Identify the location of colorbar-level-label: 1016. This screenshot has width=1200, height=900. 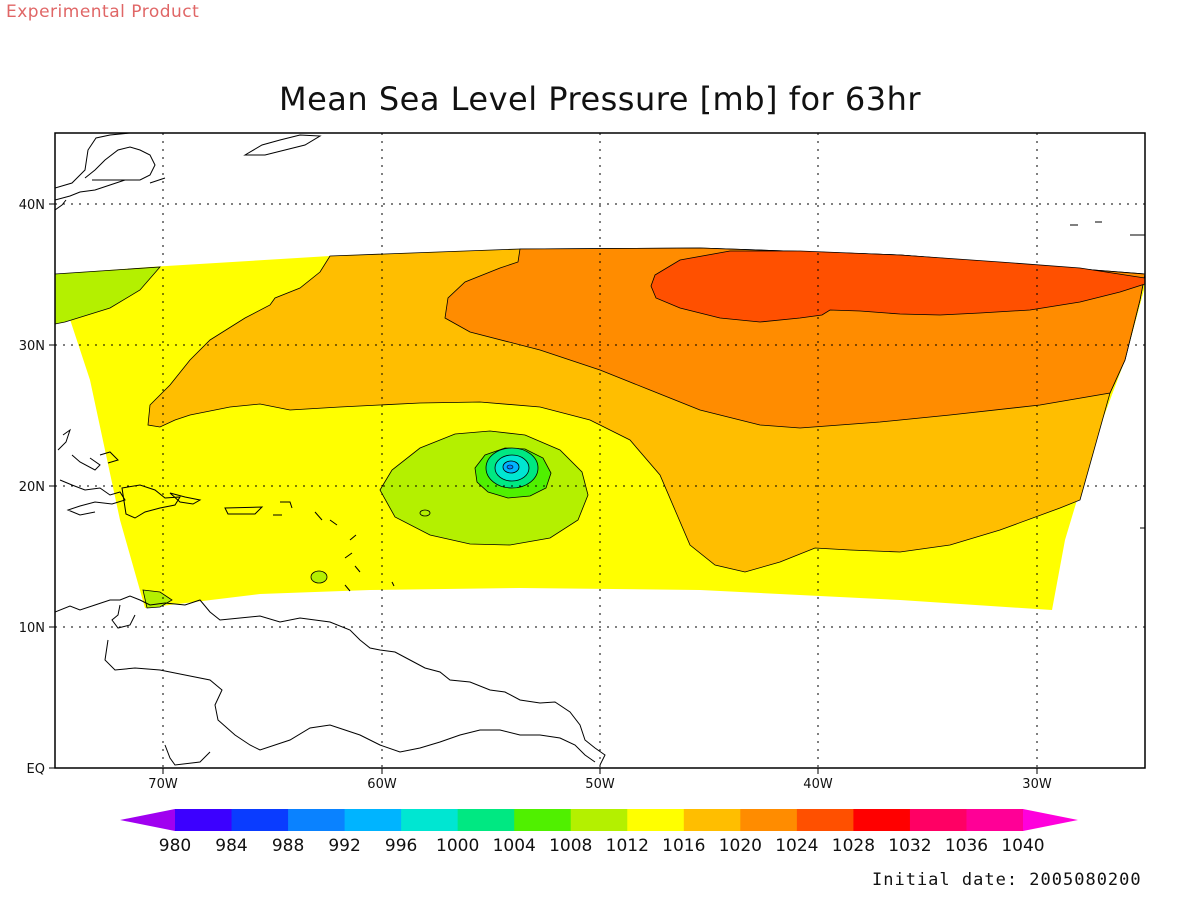
(683, 846).